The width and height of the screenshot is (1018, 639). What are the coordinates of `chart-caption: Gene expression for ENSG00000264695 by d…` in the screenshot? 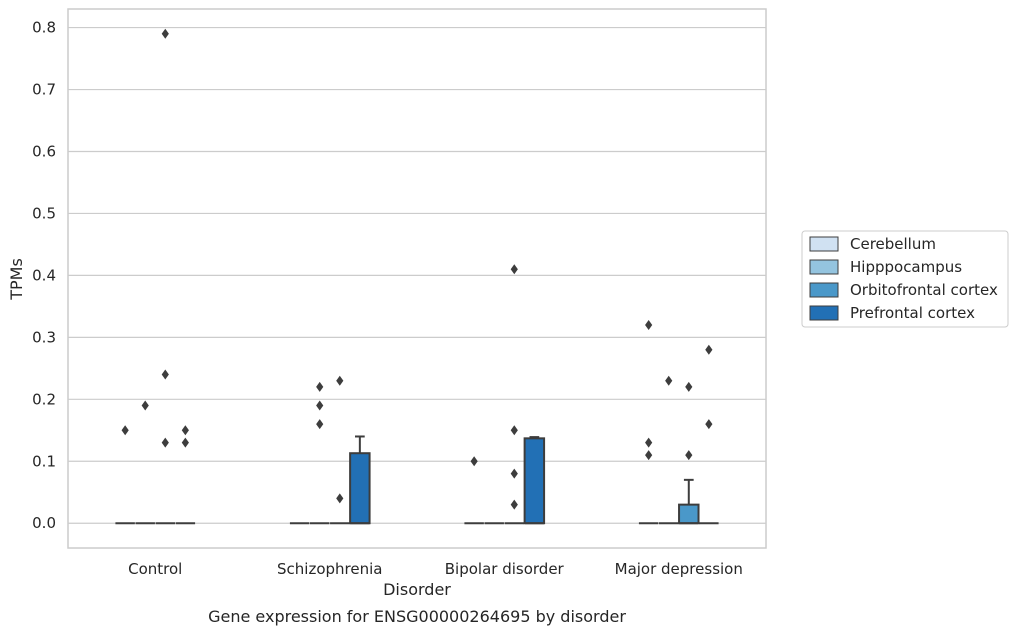 It's located at (417, 616).